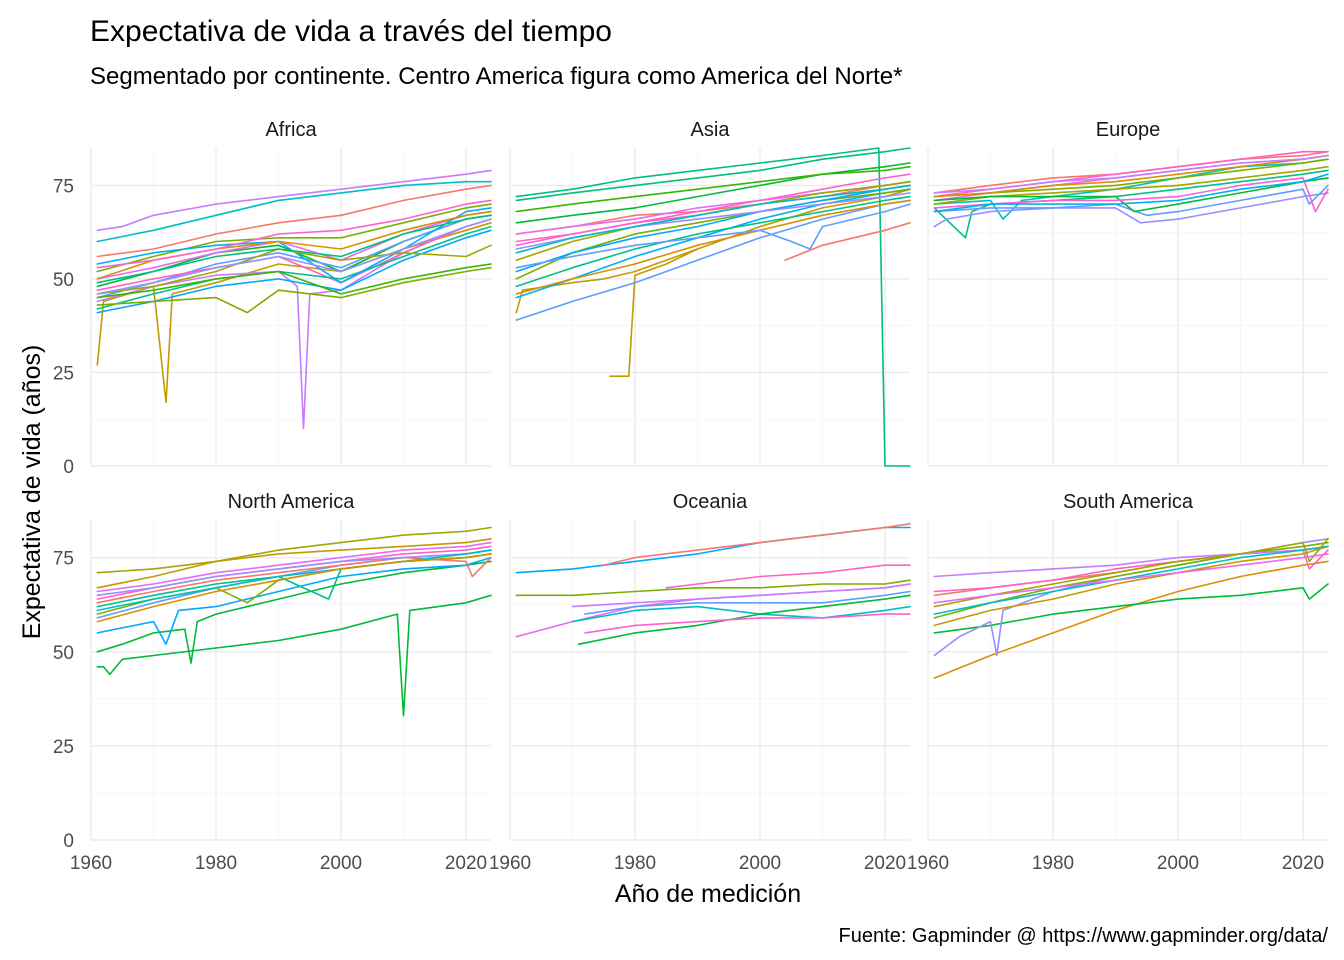  What do you see at coordinates (700, 682) in the screenshot?
I see `panel-oceania: Oceania 1960 1980 2000 2020` at bounding box center [700, 682].